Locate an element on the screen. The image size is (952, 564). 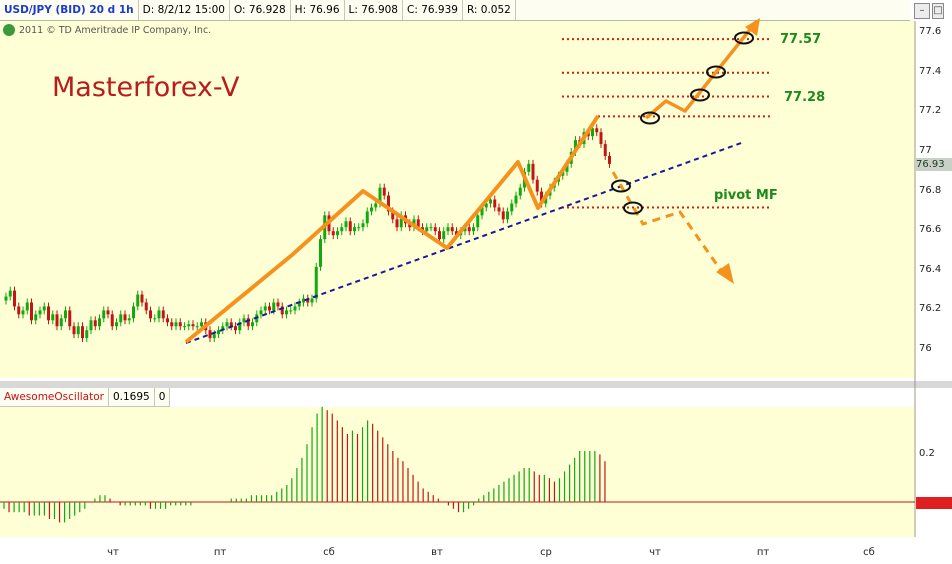
time-tick-label: ср is located at coordinates (546, 552).